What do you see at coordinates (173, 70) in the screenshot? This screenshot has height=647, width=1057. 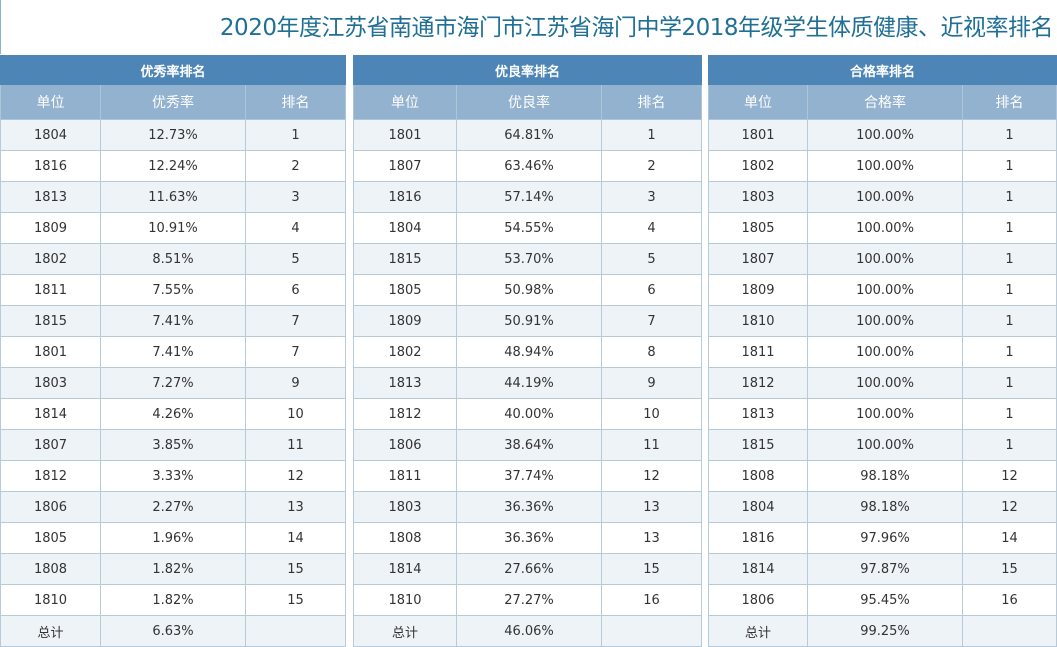 I see `panel-title: 优秀率排名` at bounding box center [173, 70].